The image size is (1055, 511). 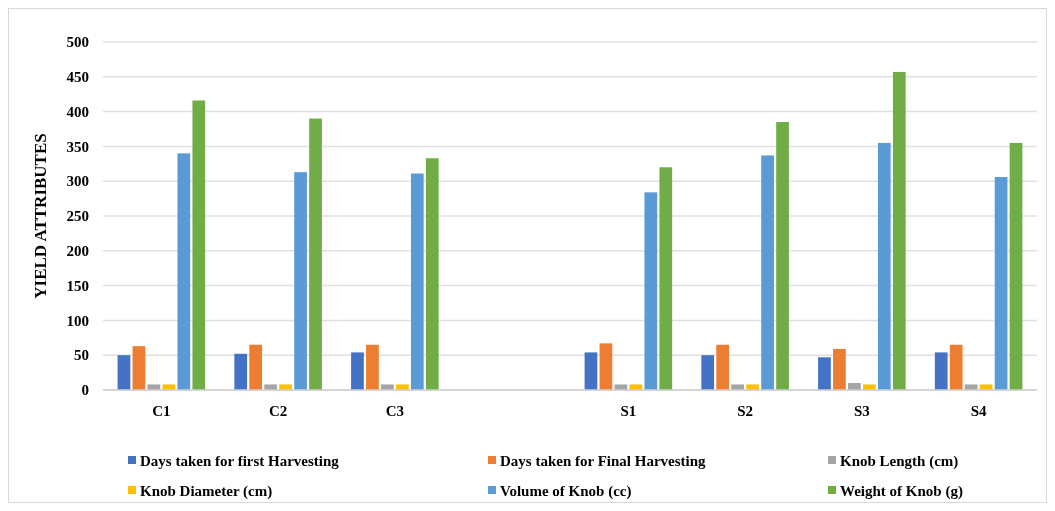 What do you see at coordinates (278, 411) in the screenshot?
I see `x-tick-label: C2` at bounding box center [278, 411].